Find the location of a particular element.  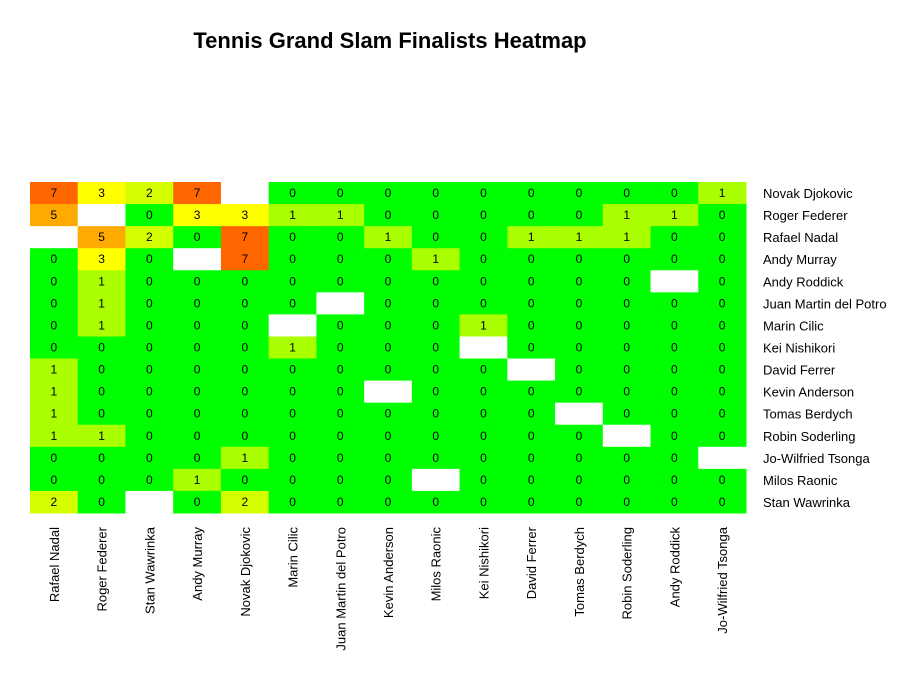

row-tick-label: Rafael Nadal is located at coordinates (800, 237).